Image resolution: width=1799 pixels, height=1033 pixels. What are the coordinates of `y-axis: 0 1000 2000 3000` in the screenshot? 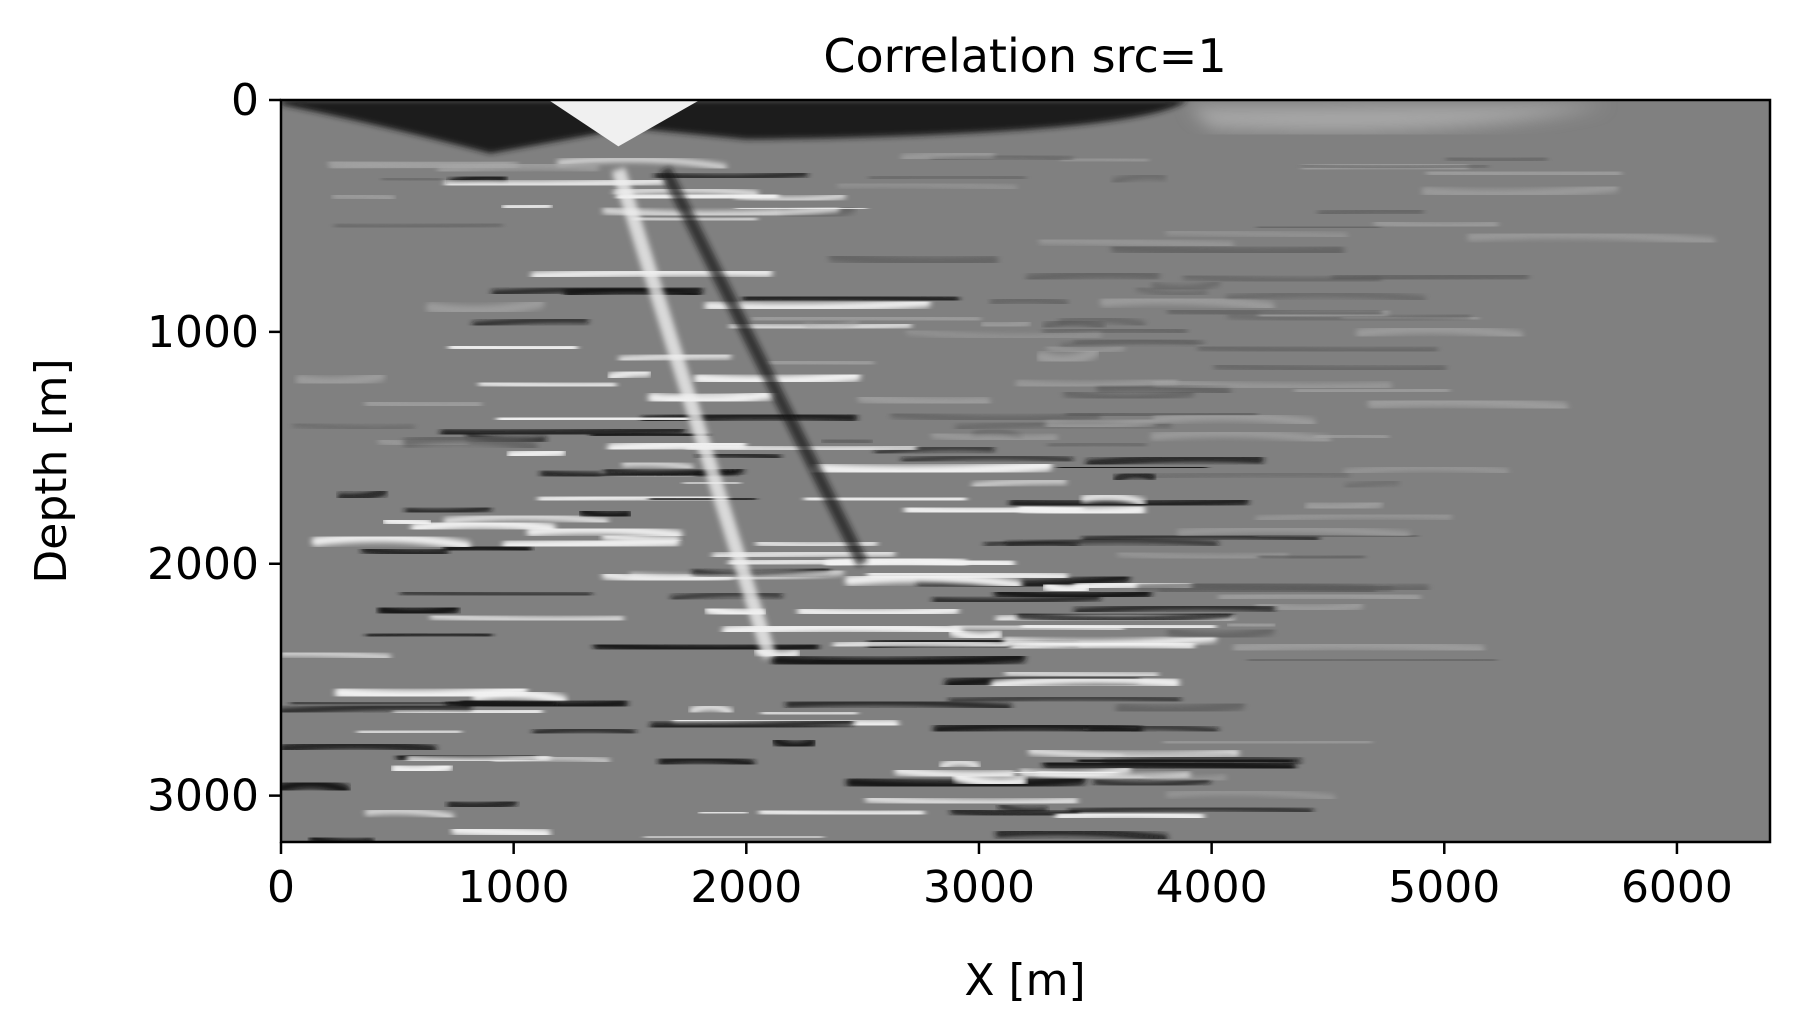 It's located at (214, 448).